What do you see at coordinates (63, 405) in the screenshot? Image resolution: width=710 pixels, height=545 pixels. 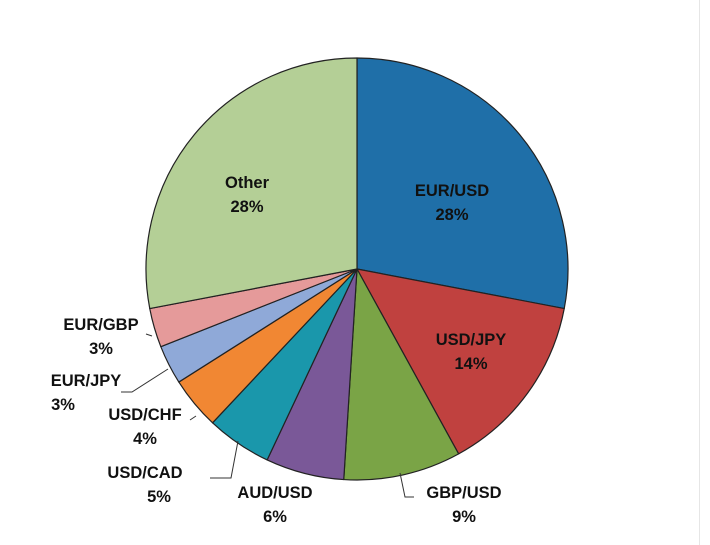 I see `slice-value-eur-jpy: 3%` at bounding box center [63, 405].